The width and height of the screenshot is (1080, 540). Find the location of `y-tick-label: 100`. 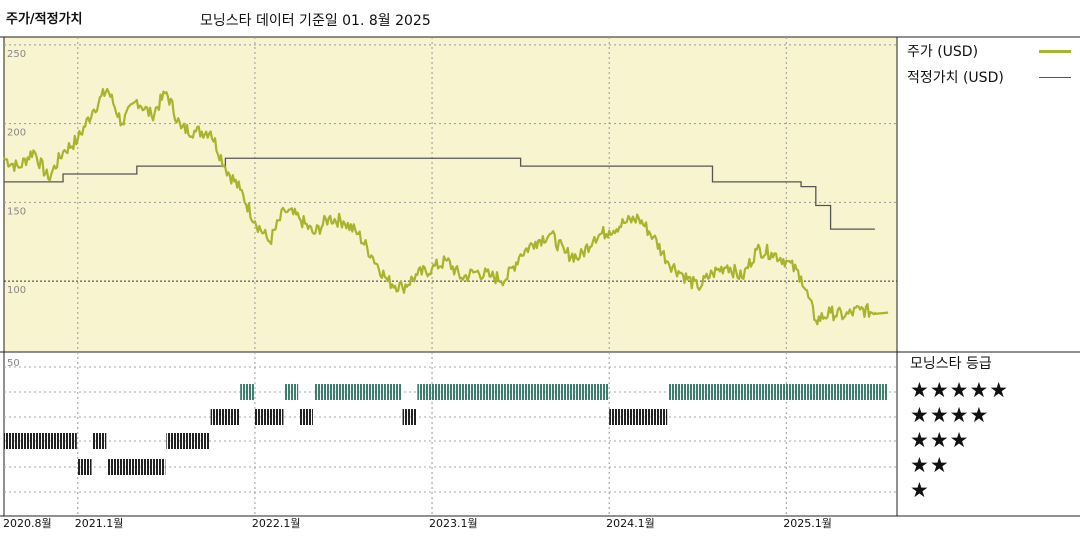

y-tick-label: 100 is located at coordinates (16, 290).